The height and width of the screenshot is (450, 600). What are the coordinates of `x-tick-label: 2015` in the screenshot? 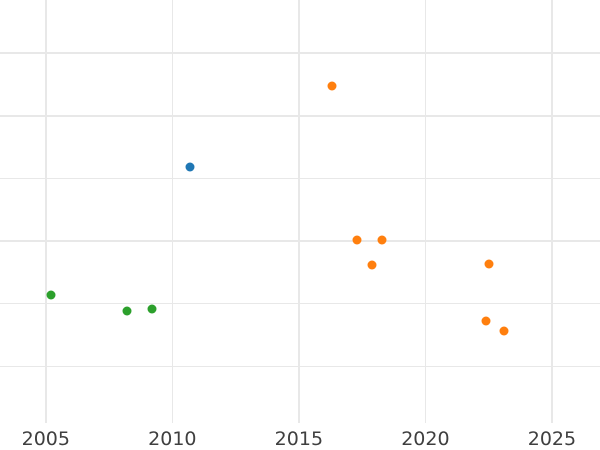 It's located at (299, 439).